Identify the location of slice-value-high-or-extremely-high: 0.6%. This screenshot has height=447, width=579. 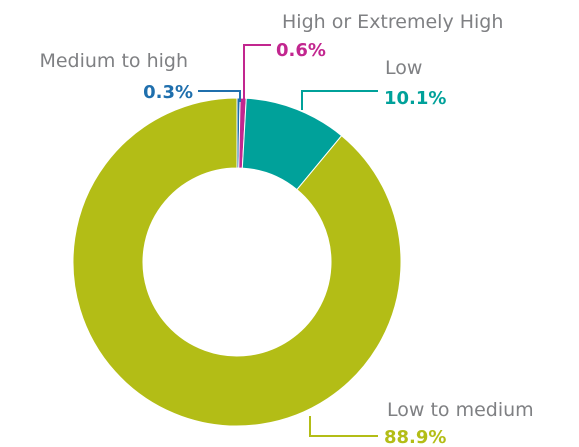
(301, 50).